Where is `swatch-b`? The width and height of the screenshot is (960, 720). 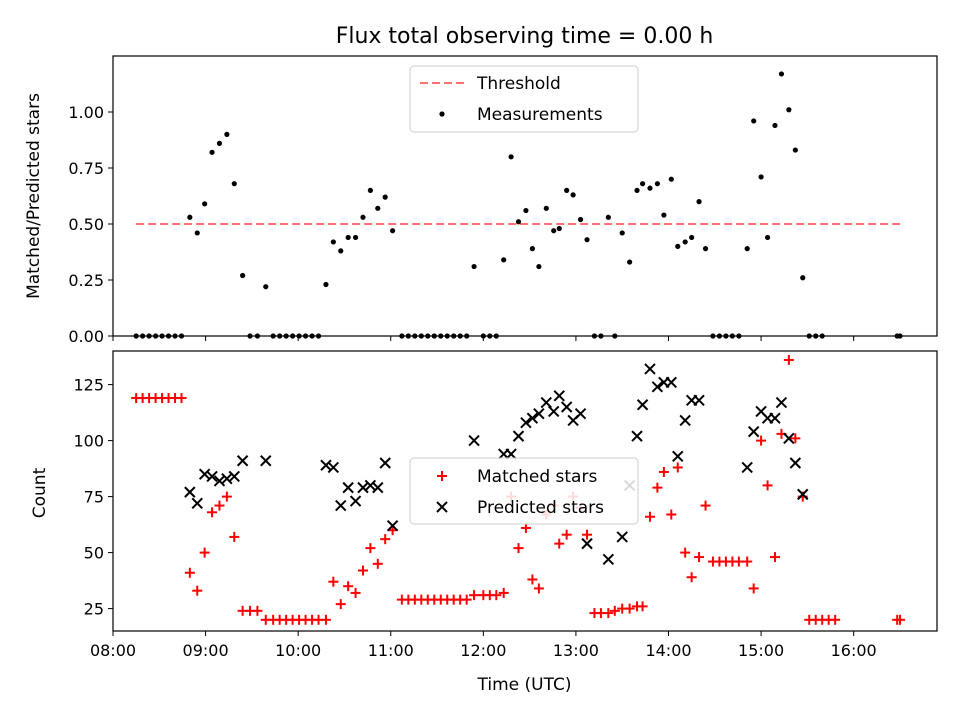
swatch-b is located at coordinates (442, 507).